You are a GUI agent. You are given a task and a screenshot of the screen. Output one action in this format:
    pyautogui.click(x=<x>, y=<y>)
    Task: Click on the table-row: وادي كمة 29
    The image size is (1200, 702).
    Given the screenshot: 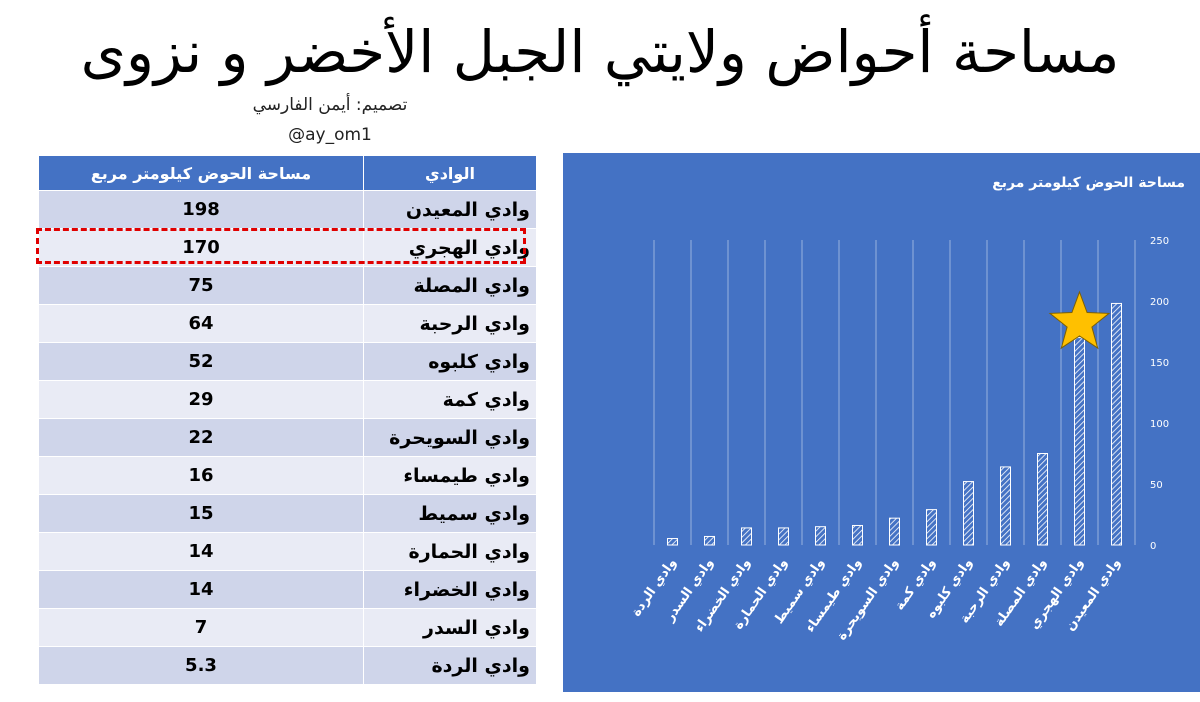 What is the action you would take?
    pyautogui.click(x=287, y=399)
    